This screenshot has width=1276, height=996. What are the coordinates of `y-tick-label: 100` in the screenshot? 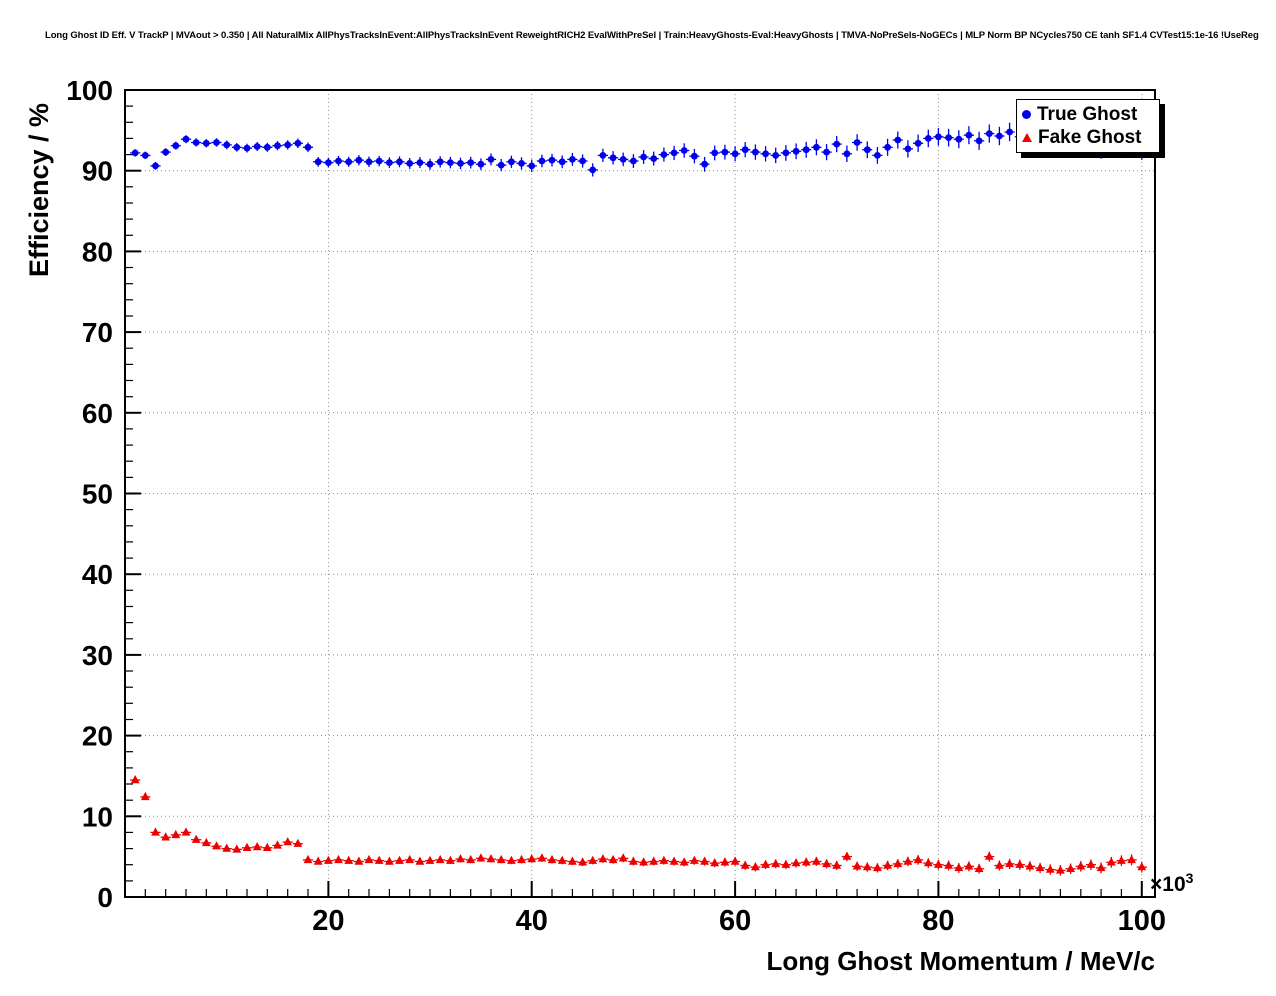 It's located at (89, 90).